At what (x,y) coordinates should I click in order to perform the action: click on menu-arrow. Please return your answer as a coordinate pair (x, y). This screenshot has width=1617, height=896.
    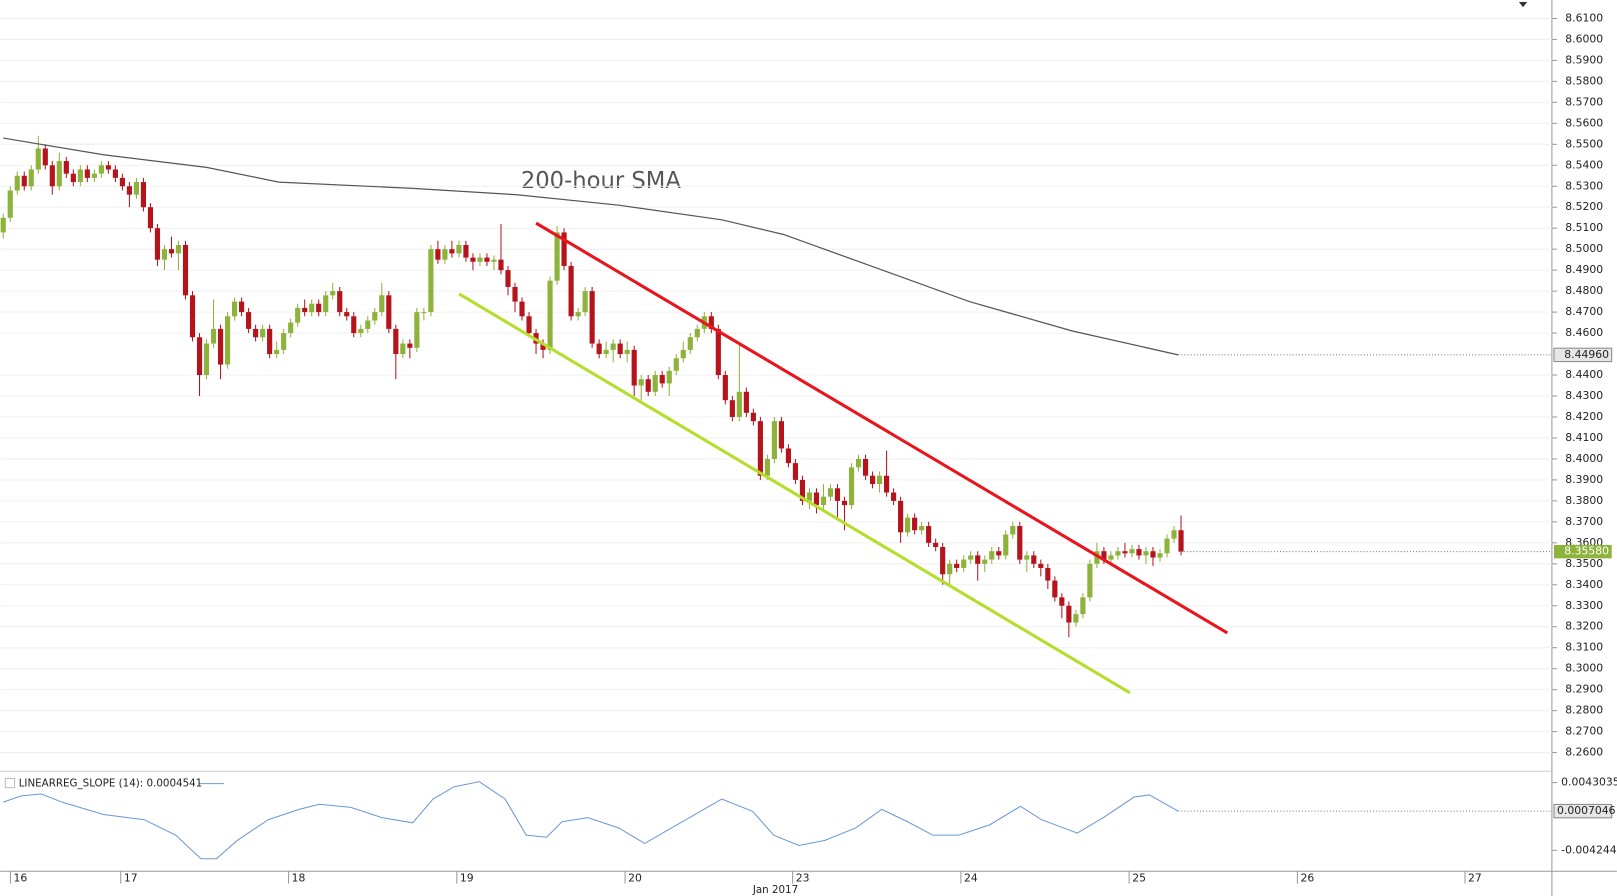
    Looking at the image, I should click on (1523, 5).